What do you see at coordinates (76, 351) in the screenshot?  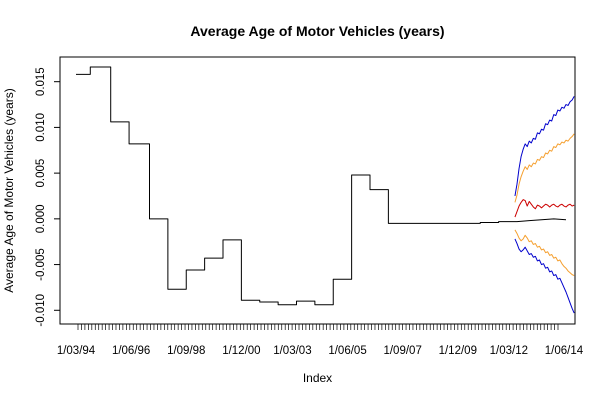 I see `x-tick-label: 1/03/94` at bounding box center [76, 351].